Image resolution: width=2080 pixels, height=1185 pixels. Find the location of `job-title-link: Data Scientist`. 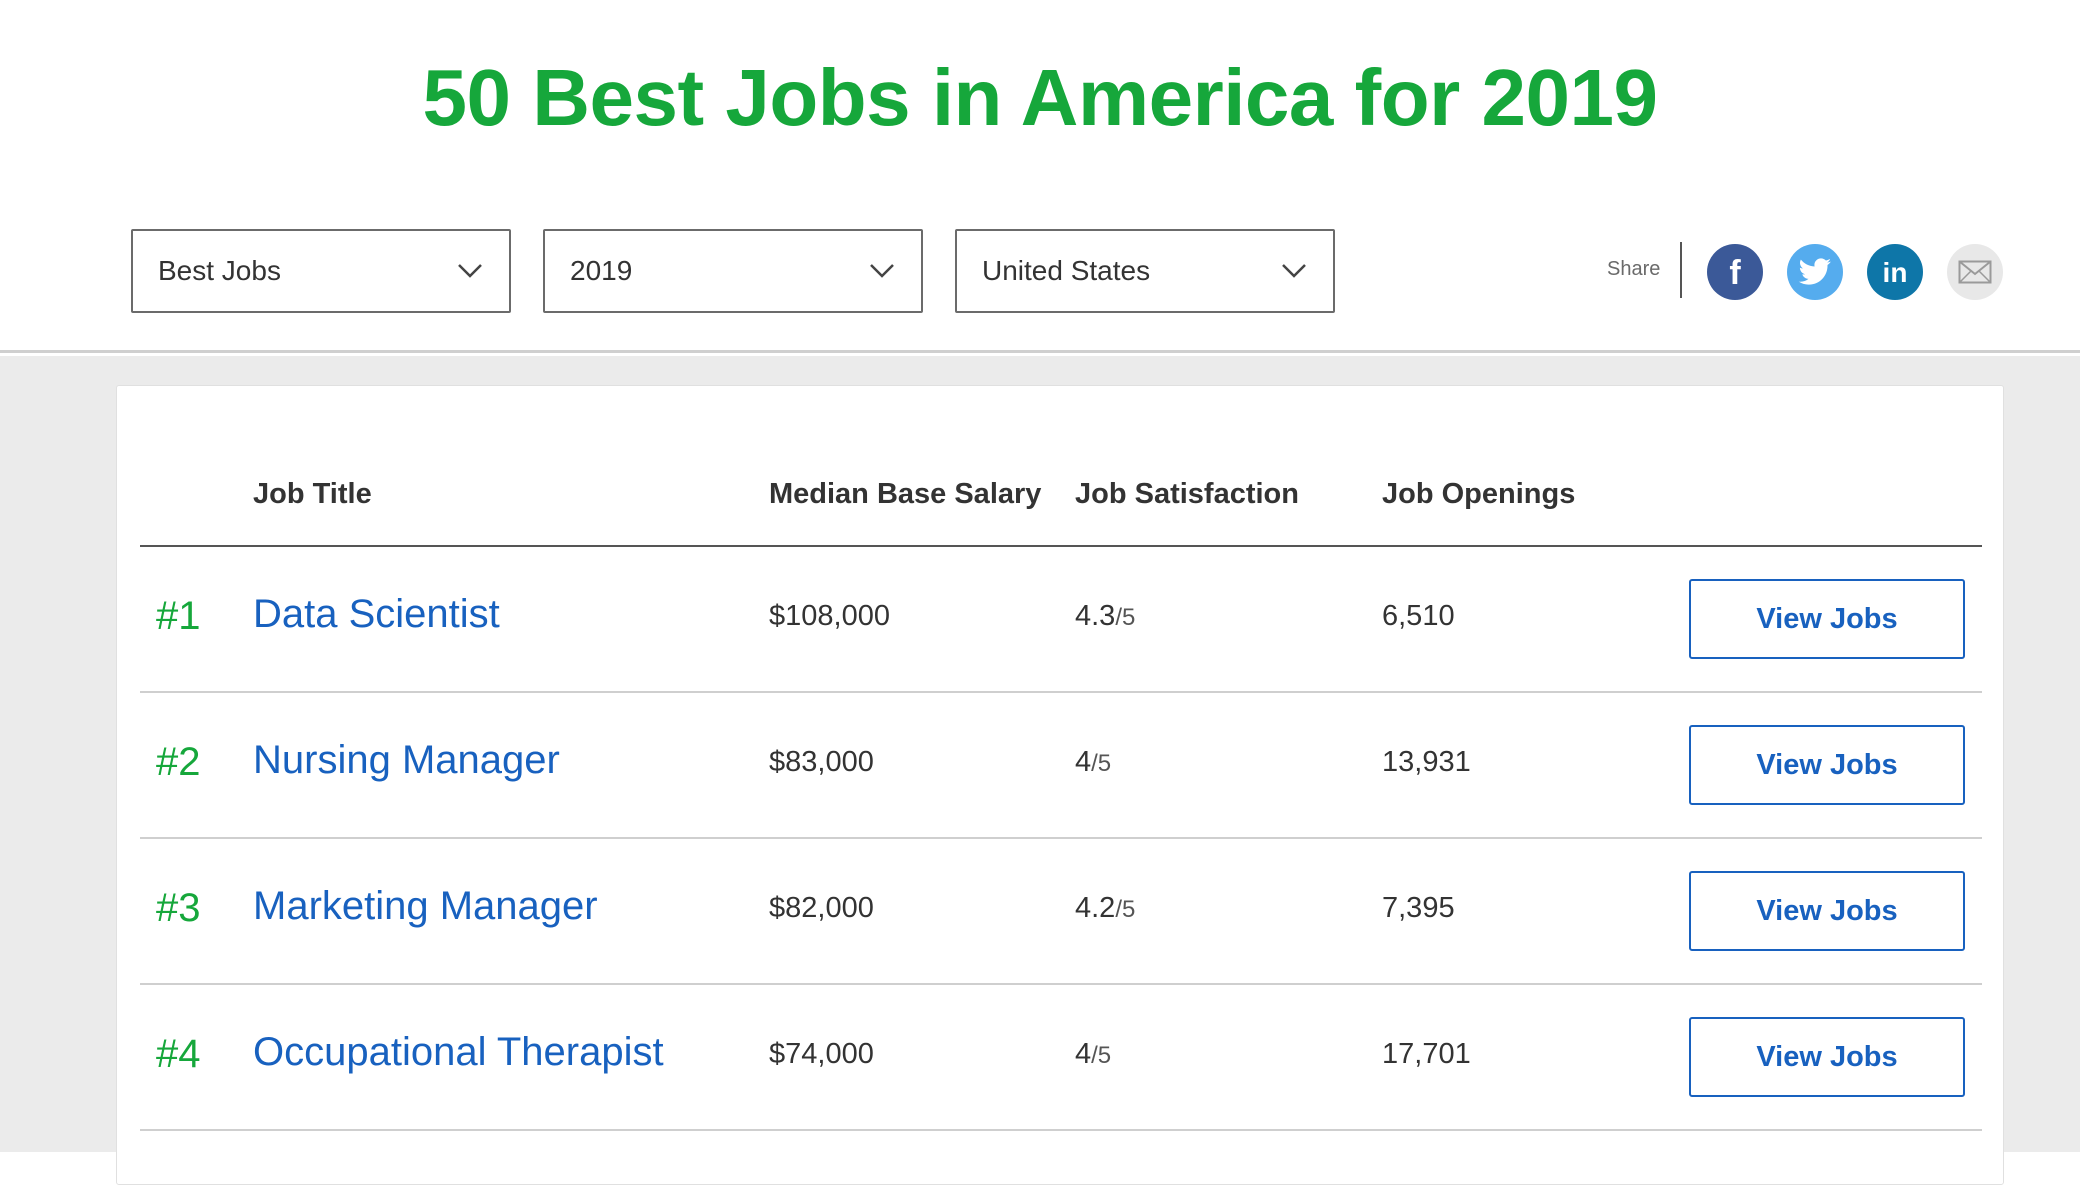

job-title-link: Data Scientist is located at coordinates (376, 614).